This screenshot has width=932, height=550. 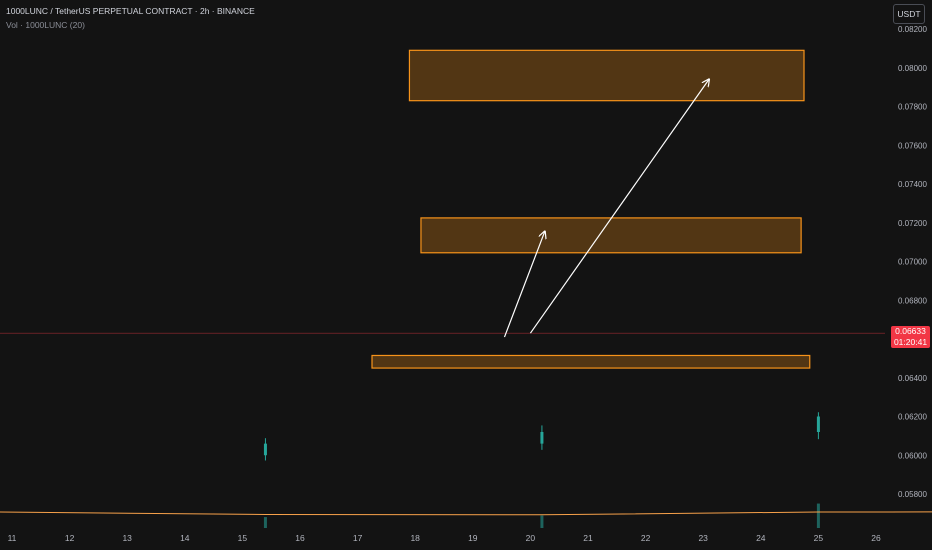 What do you see at coordinates (876, 538) in the screenshot?
I see `x-tick-label: 26` at bounding box center [876, 538].